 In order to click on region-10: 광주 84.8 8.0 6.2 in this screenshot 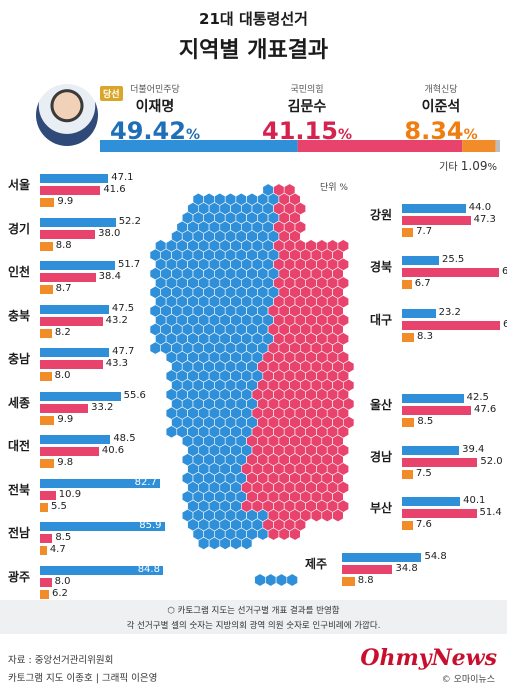, I will do `click(85, 584)`.